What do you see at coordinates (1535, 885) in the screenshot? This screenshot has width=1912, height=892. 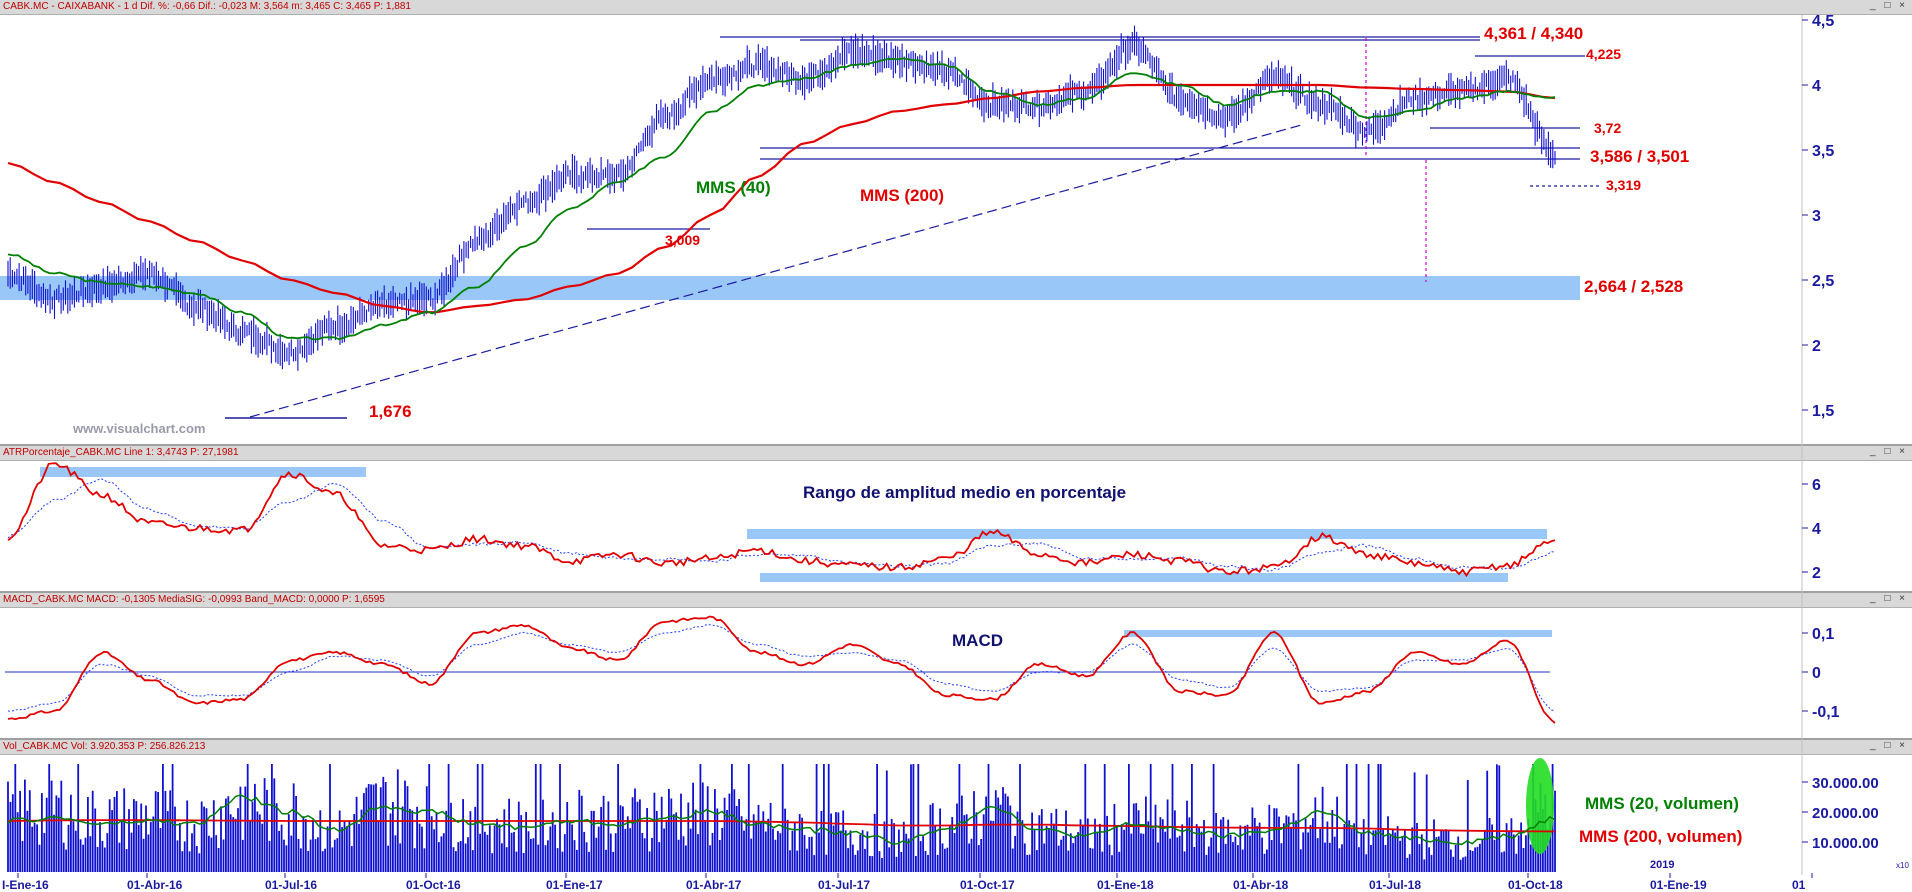 I see `x-axis-label: 01-Oct-18` at bounding box center [1535, 885].